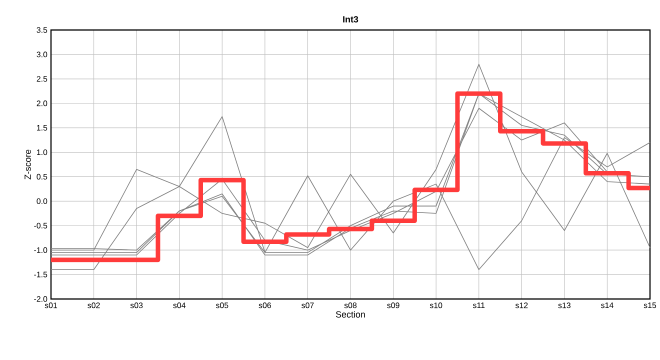  What do you see at coordinates (350, 314) in the screenshot?
I see `x-axis-title: Section` at bounding box center [350, 314].